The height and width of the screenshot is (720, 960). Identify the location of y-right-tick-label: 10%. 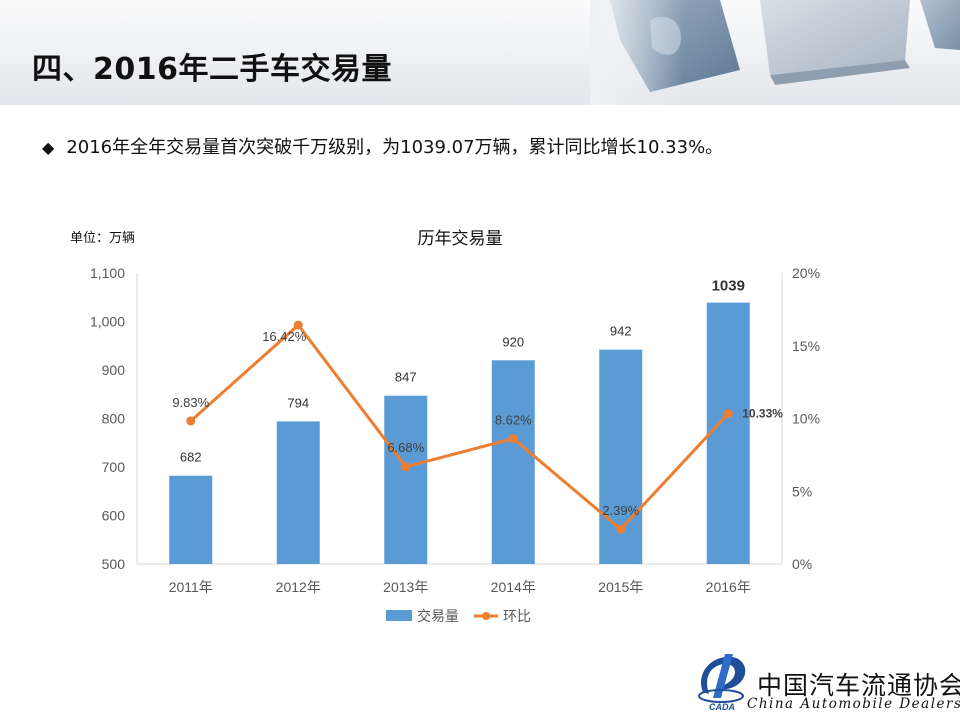
(806, 419).